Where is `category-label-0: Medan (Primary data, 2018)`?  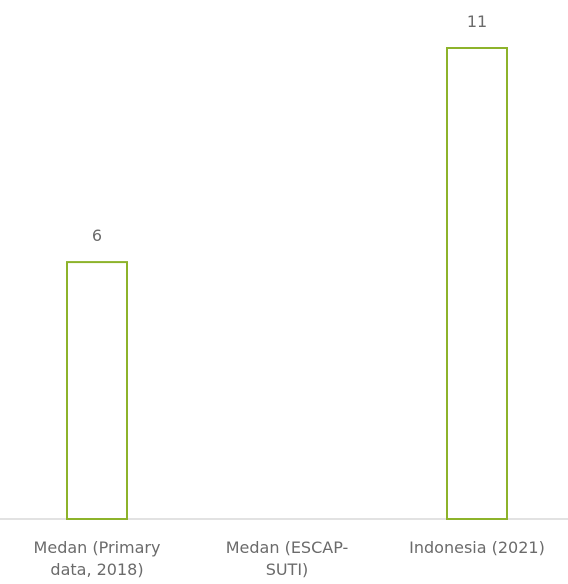
category-label-0: Medan (Primary data, 2018) is located at coordinates (97, 559).